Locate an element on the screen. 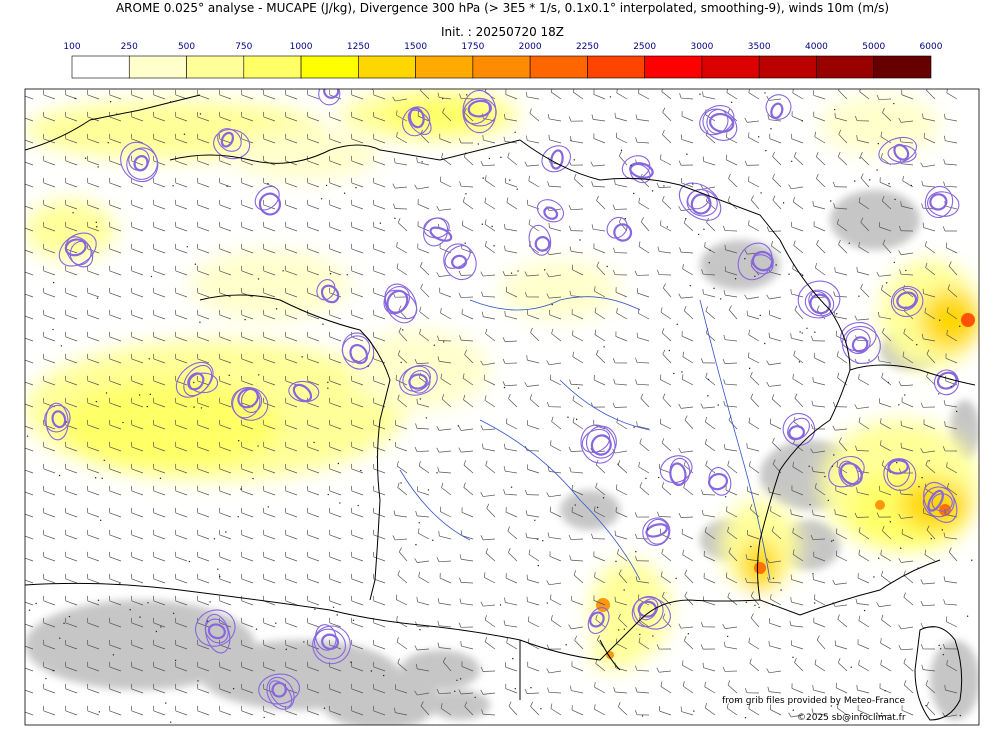  data-source-credit: from grib files provided by Meteo-France is located at coordinates (814, 701).